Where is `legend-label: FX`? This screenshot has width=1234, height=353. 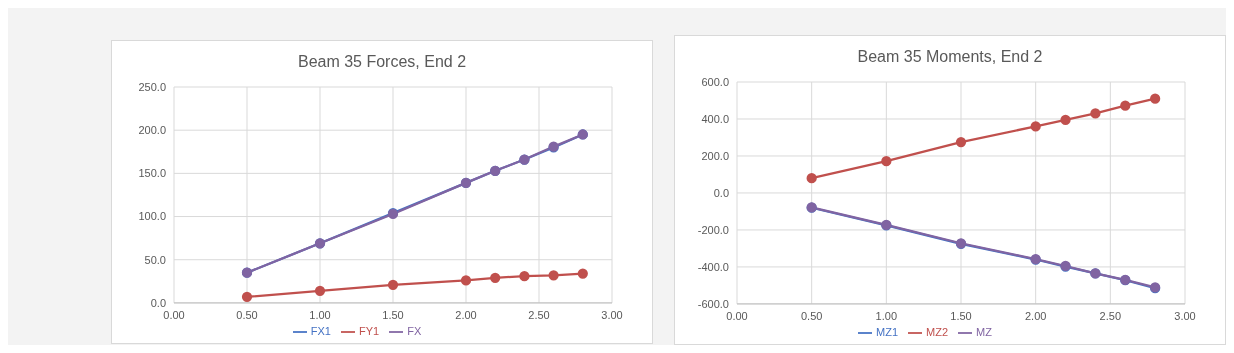 legend-label: FX is located at coordinates (414, 330).